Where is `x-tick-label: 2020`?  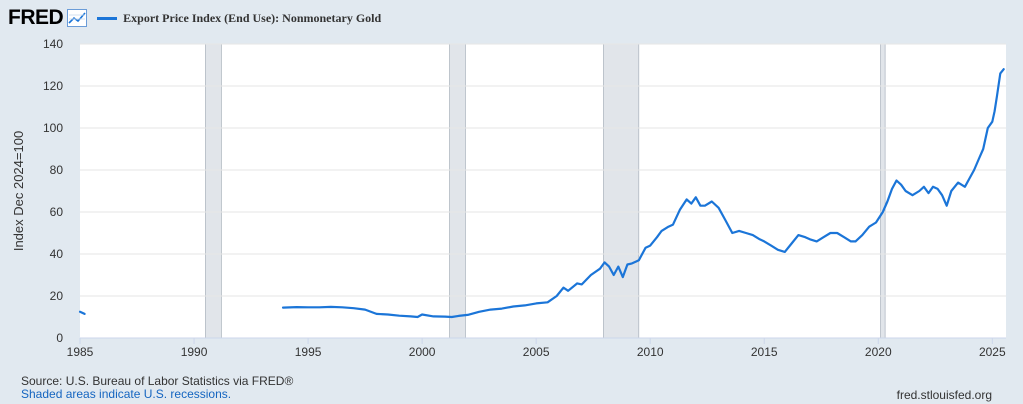
x-tick-label: 2020 is located at coordinates (878, 352).